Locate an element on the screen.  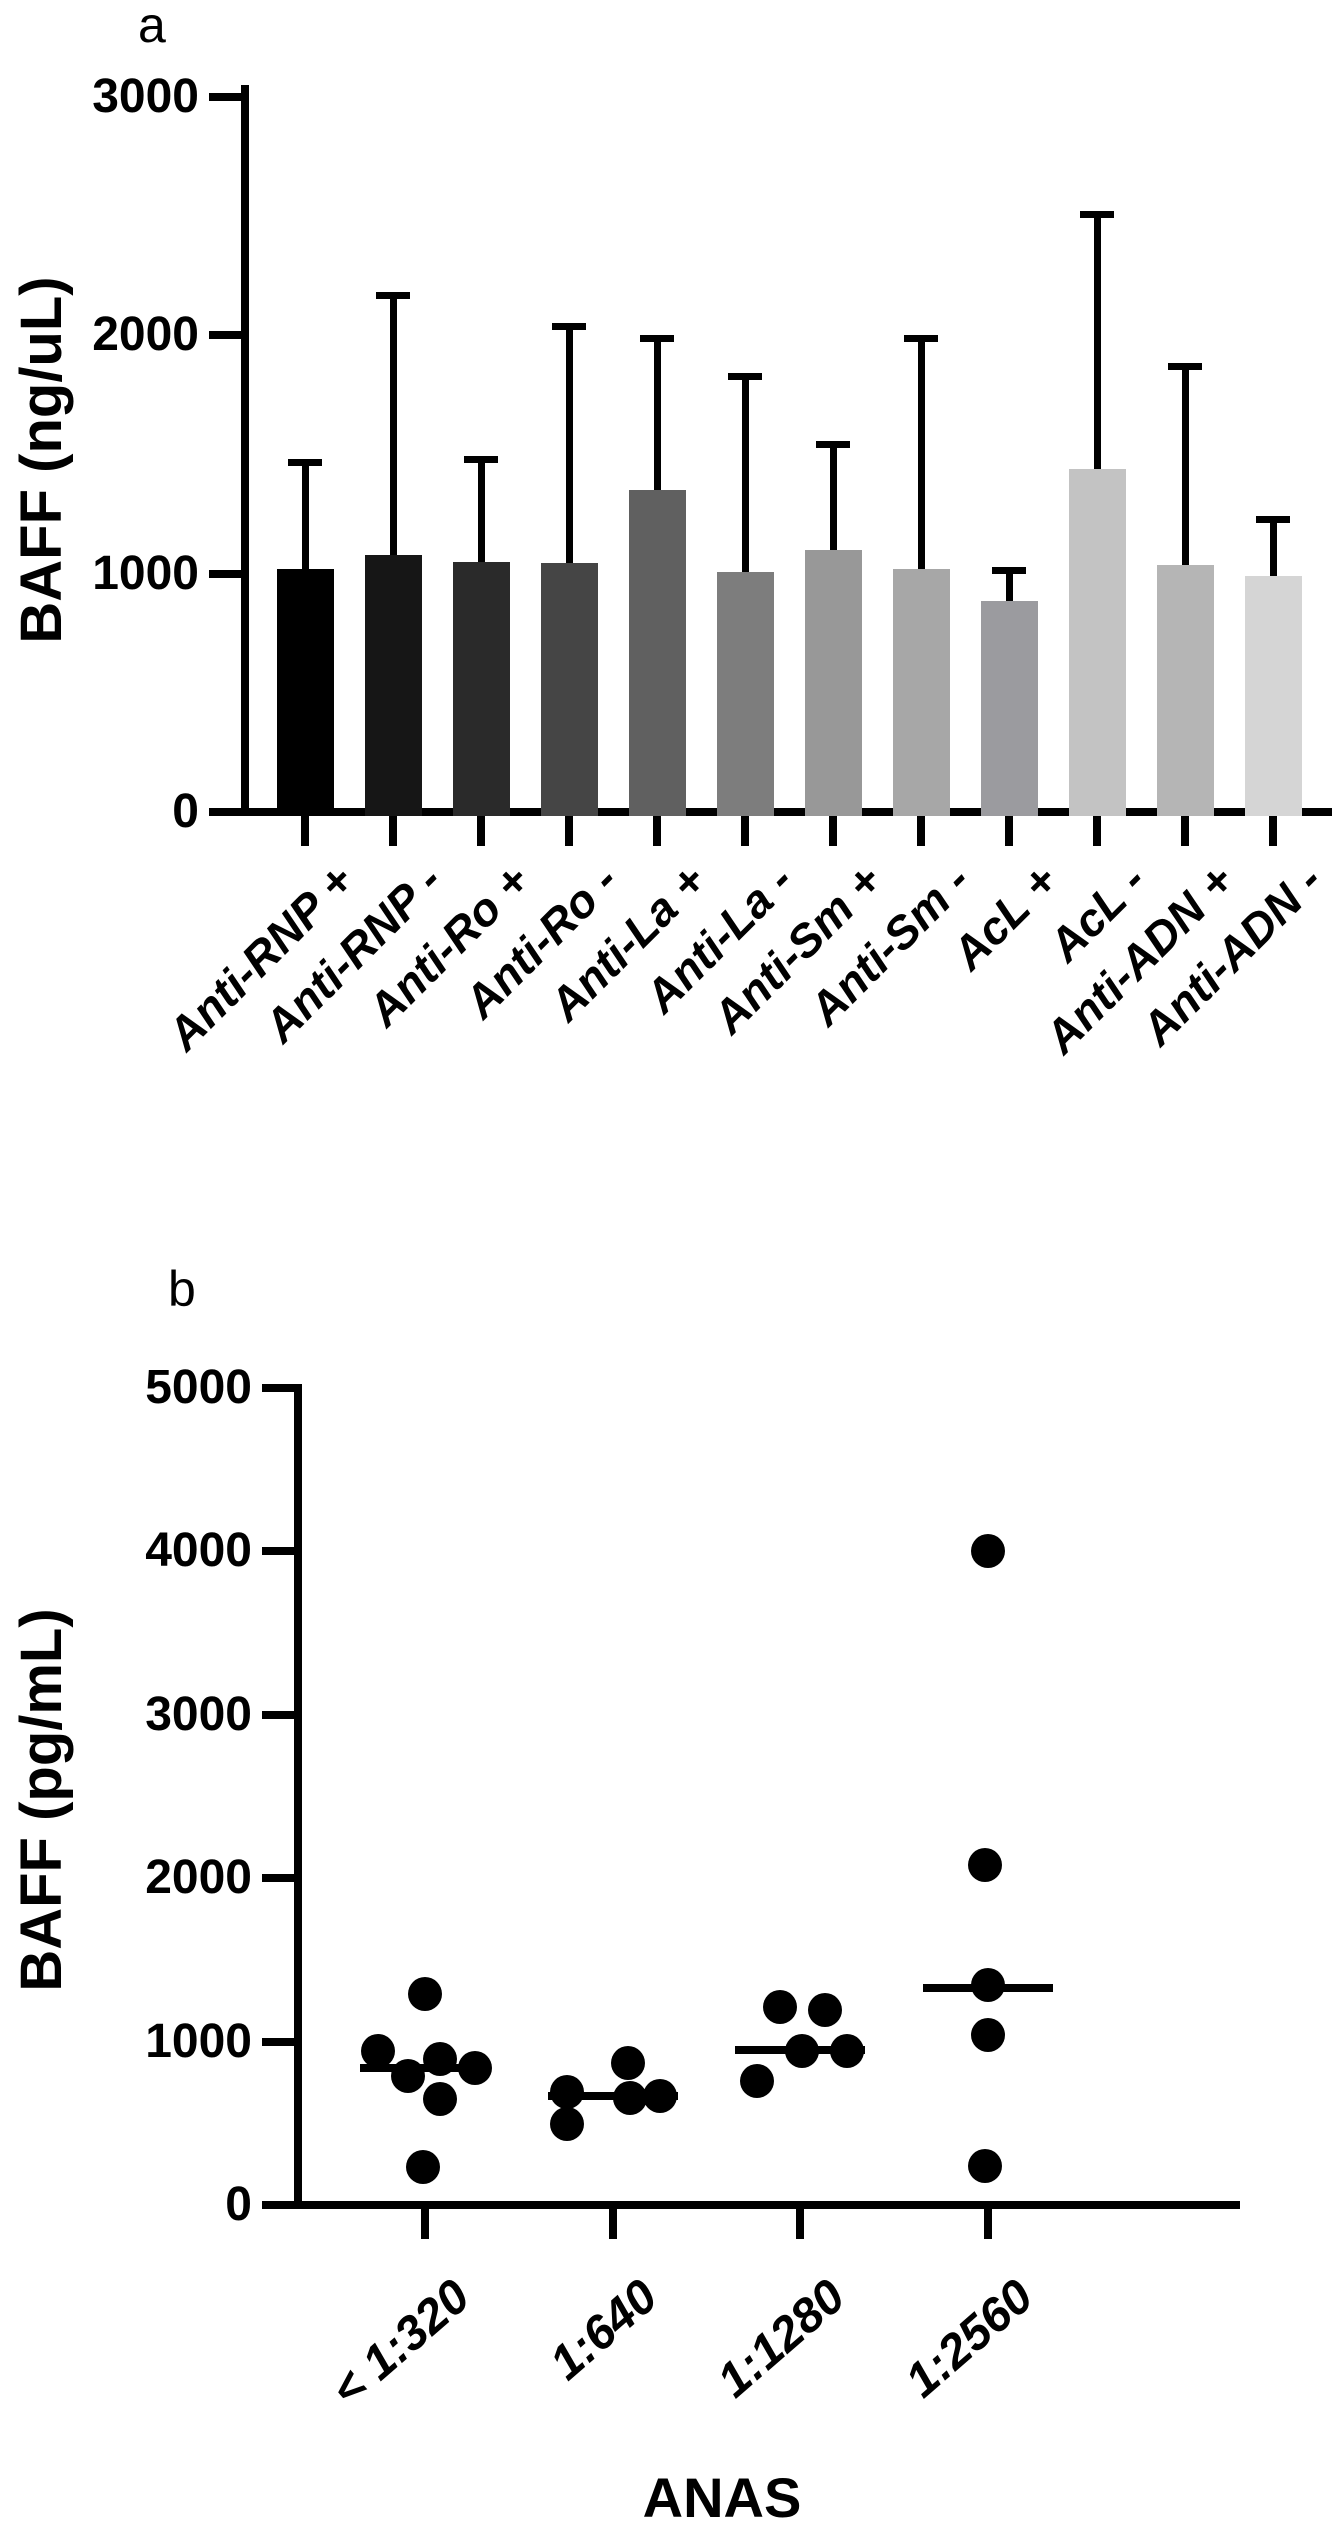
panel-b-category-label: 1:1280 is located at coordinates (781, 2338).